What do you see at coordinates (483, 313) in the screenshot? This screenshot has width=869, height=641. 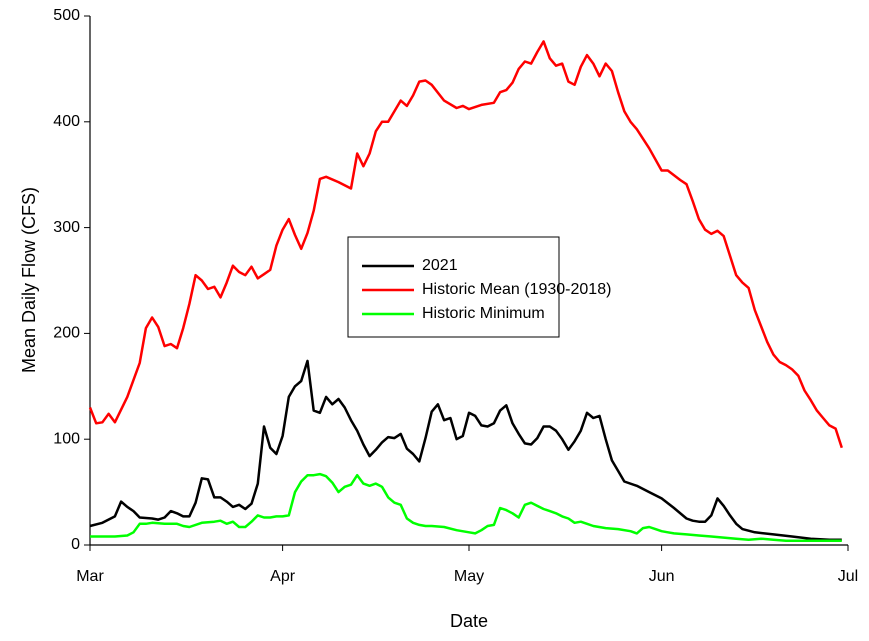 I see `legend-label: Historic Minimum` at bounding box center [483, 313].